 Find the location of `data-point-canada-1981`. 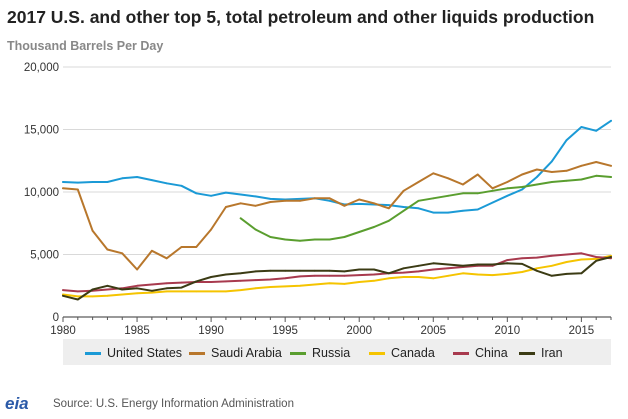

data-point-canada-1981 is located at coordinates (77, 296).